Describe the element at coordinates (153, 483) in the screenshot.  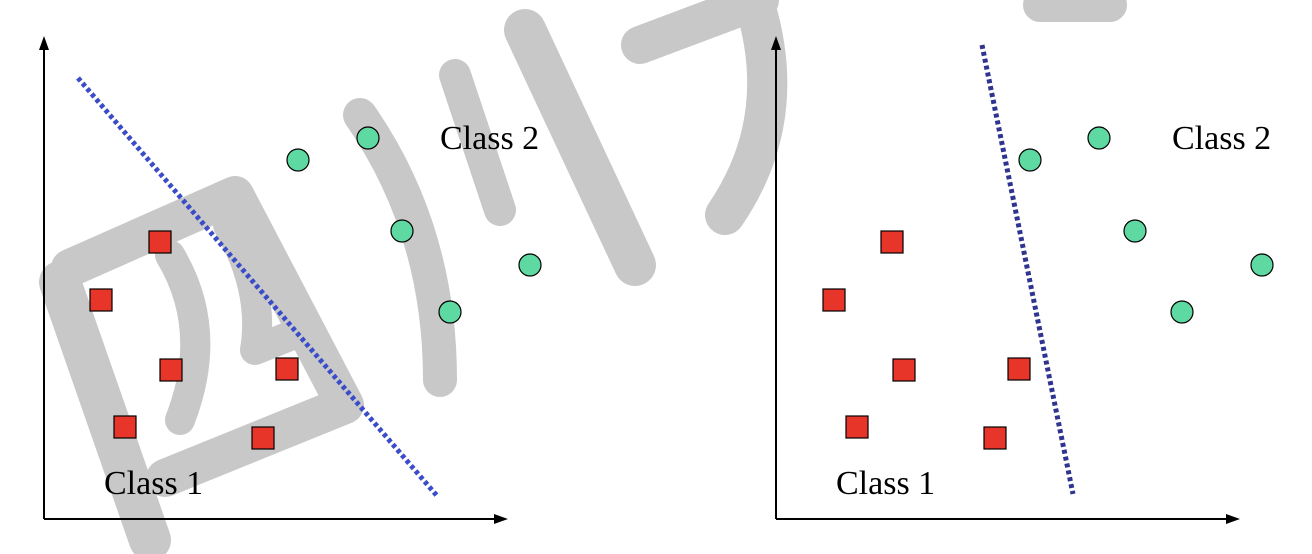
I see `left-class1-label: Class 1` at that location.